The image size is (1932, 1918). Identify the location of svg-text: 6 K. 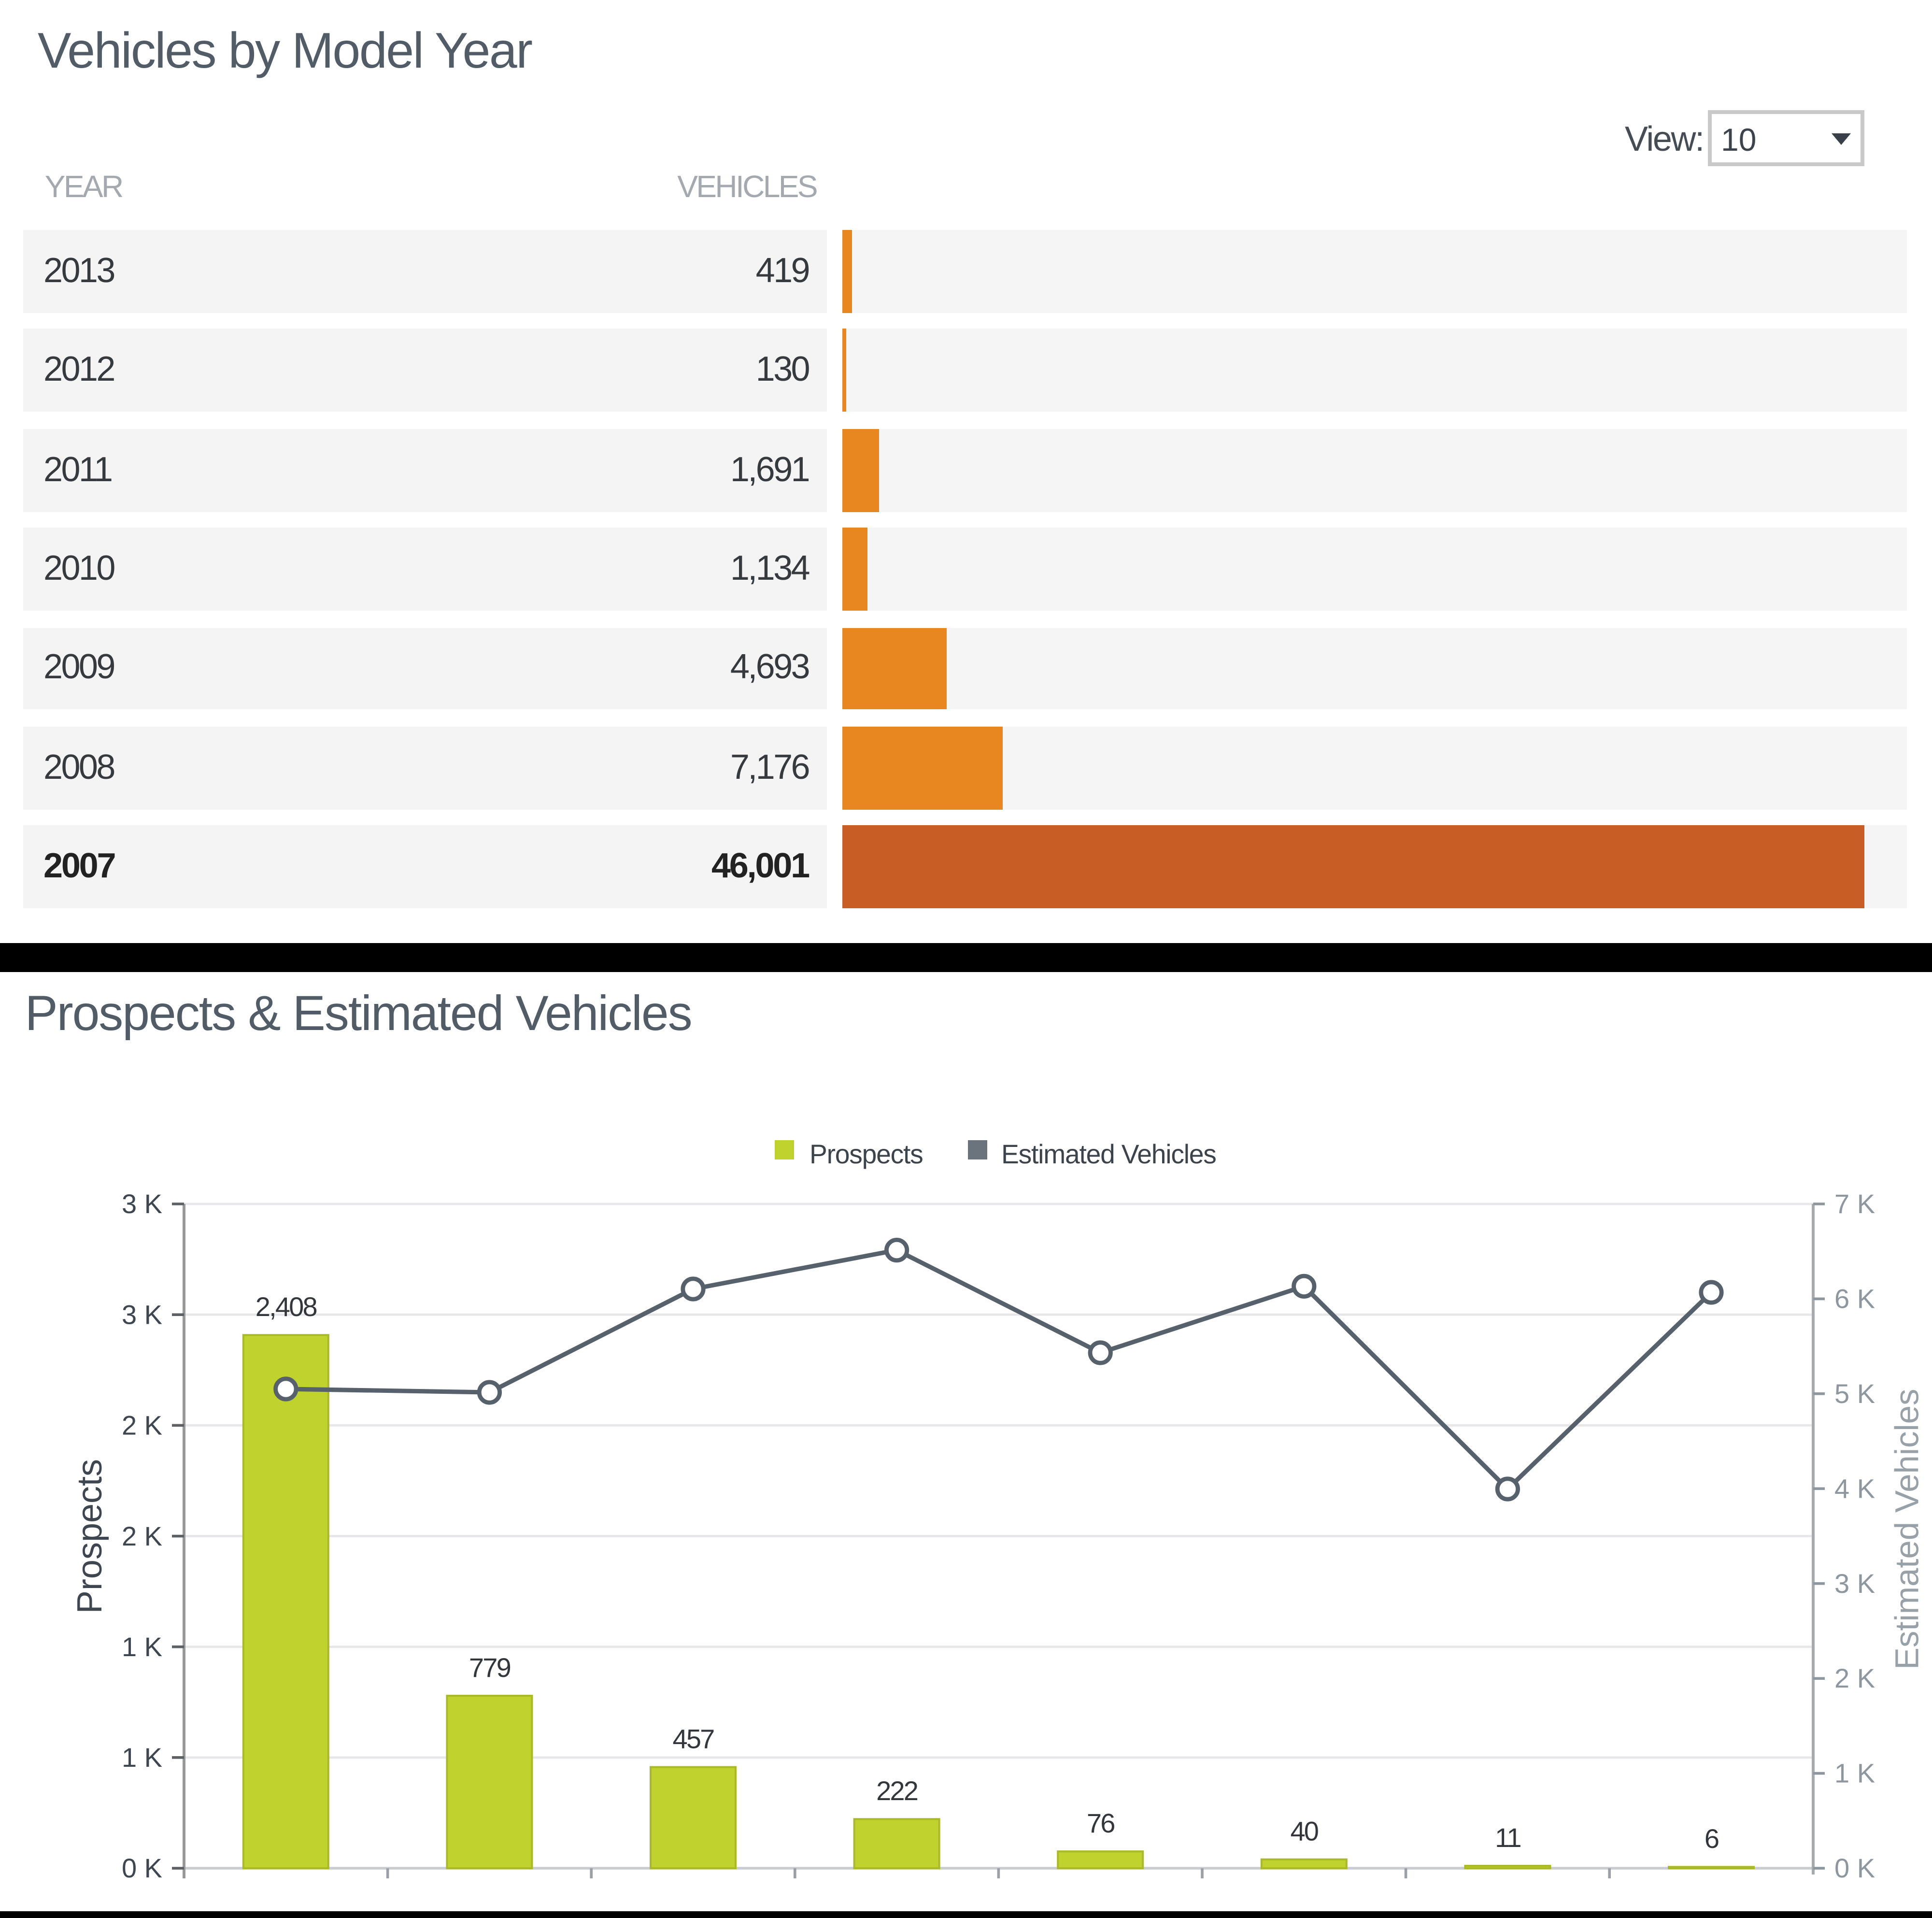
(1854, 1299).